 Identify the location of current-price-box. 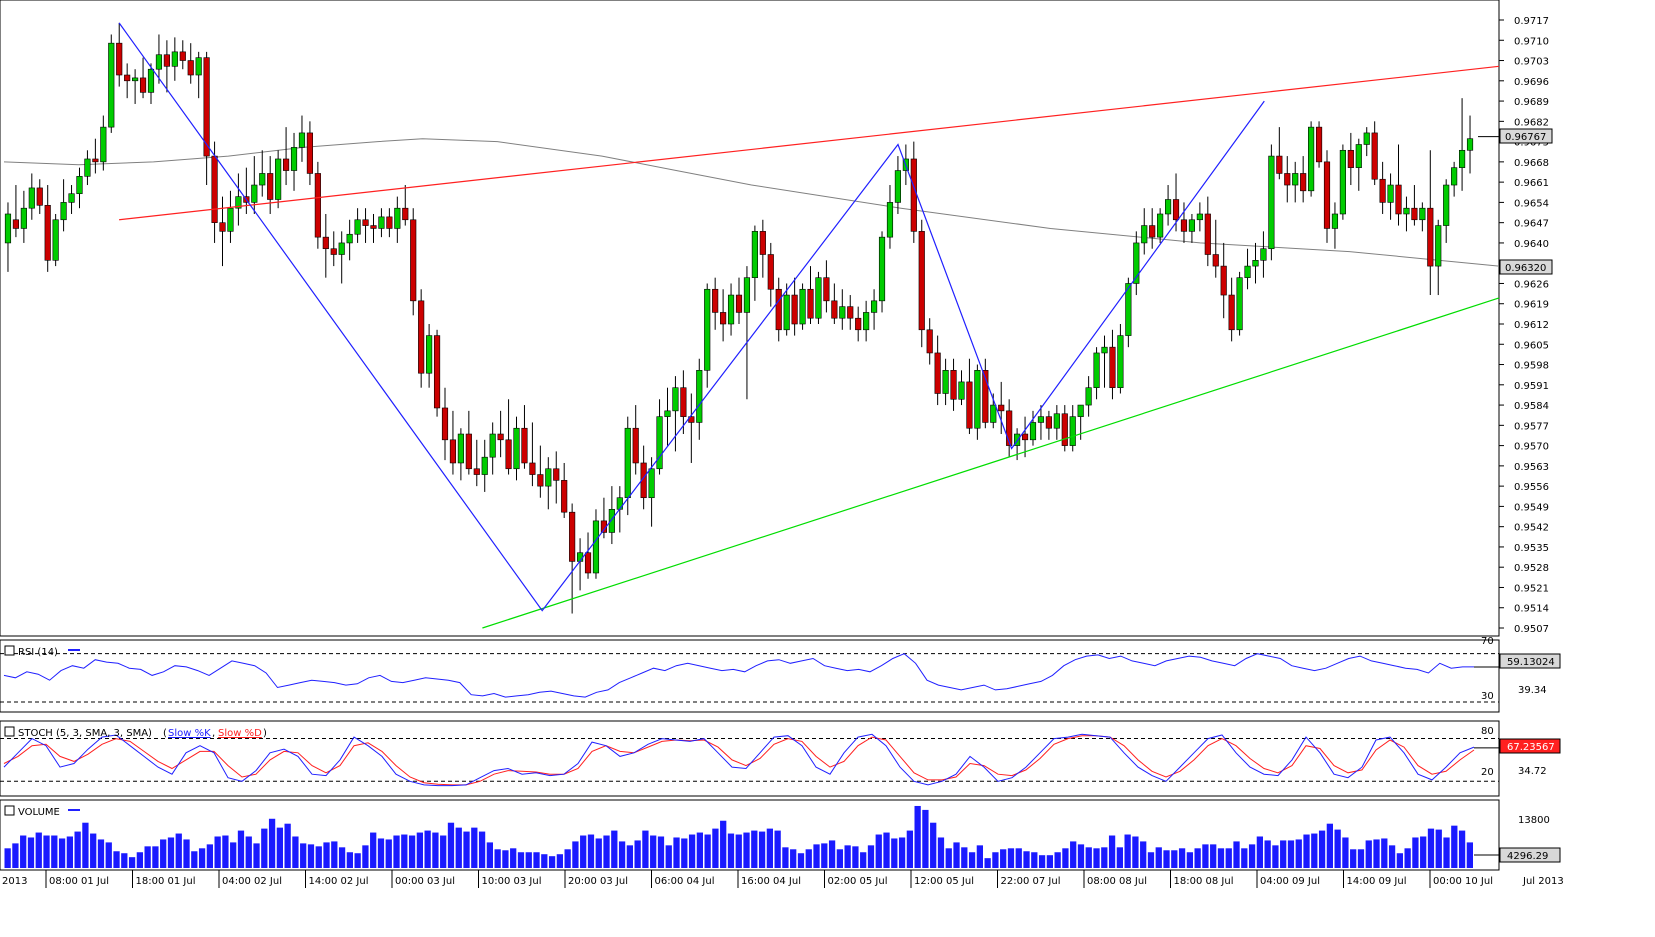
(1526, 136).